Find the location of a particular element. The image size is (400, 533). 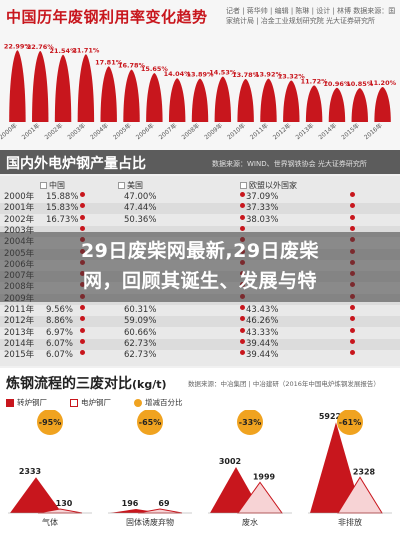

bar-value-label: 15.65% is located at coordinates (155, 69).